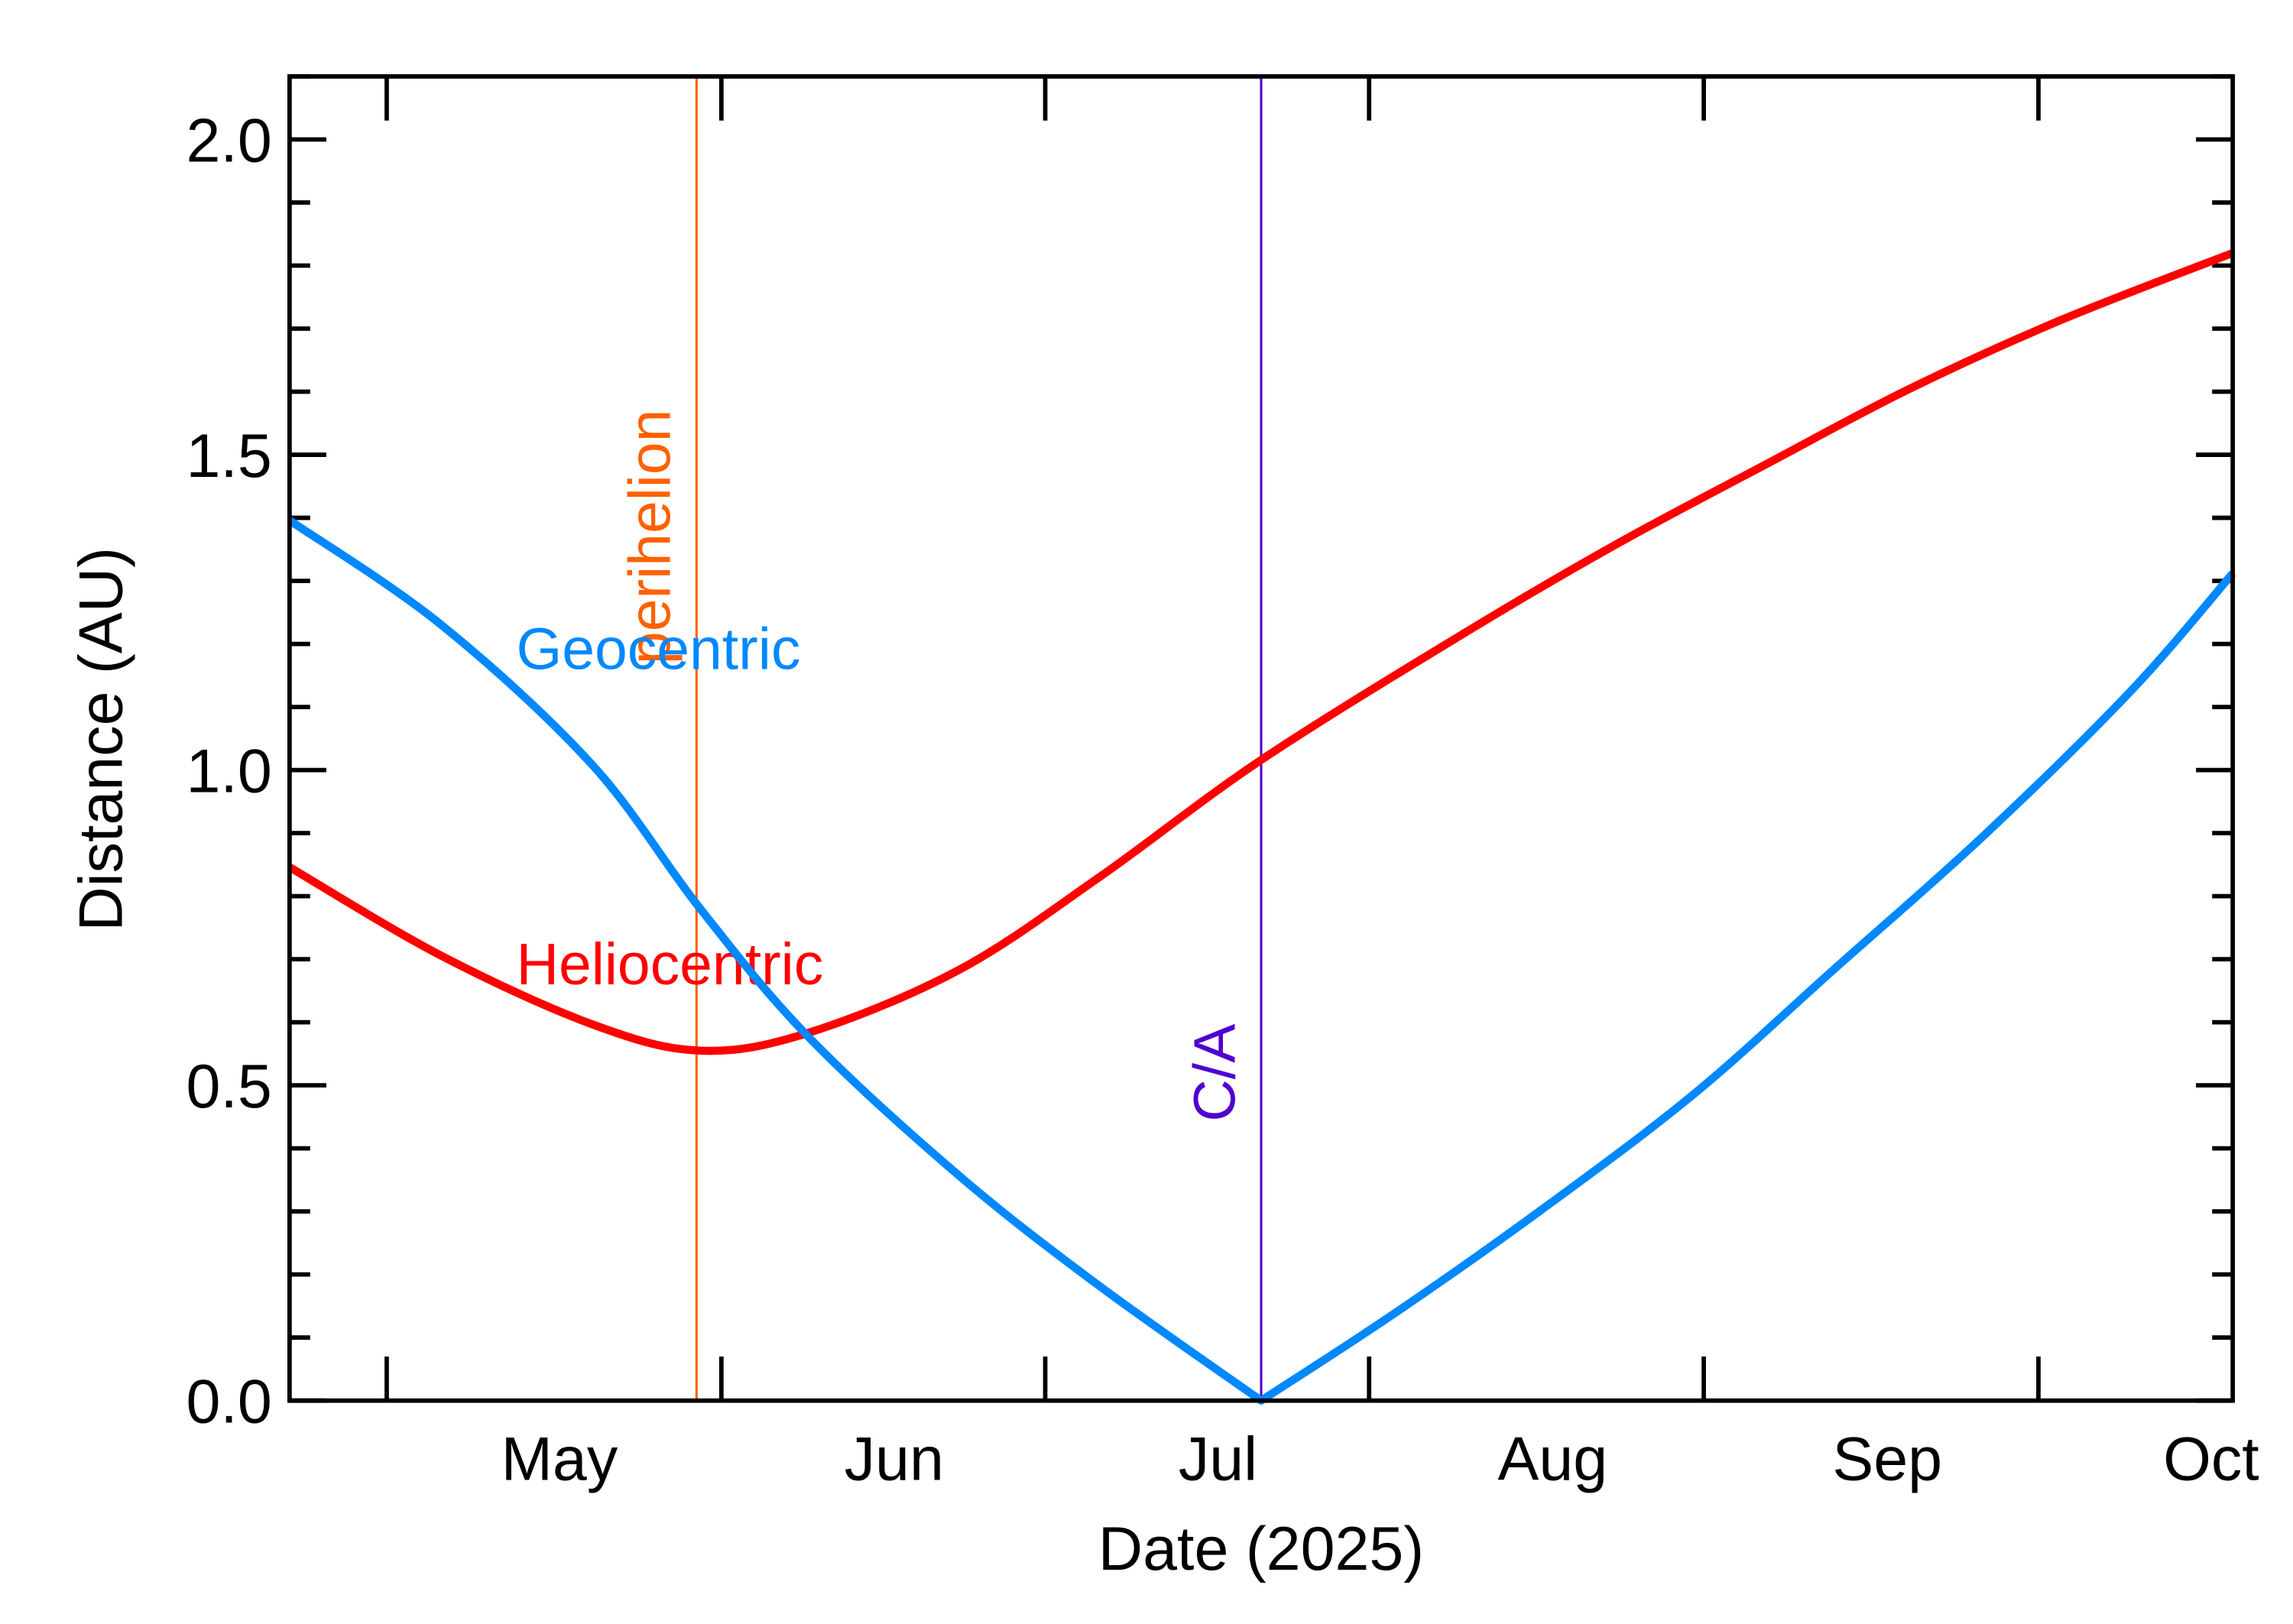  I want to click on x-tick-label: Jun, so click(894, 1459).